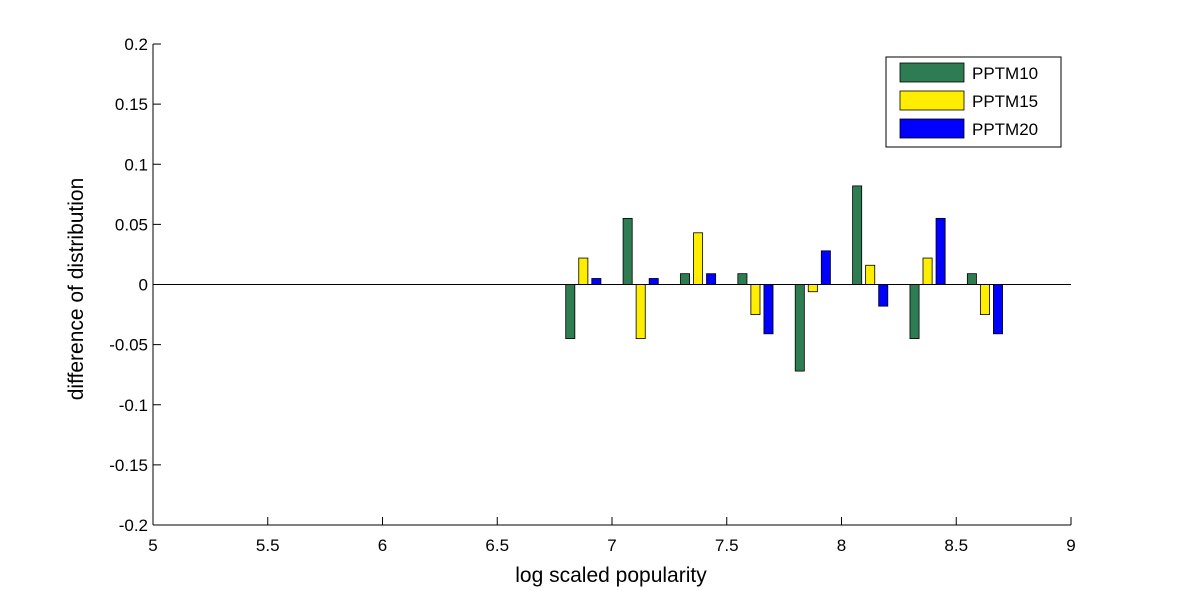 Image resolution: width=1183 pixels, height=591 pixels. Describe the element at coordinates (932, 128) in the screenshot. I see `legend-swatch-pptm20` at that location.